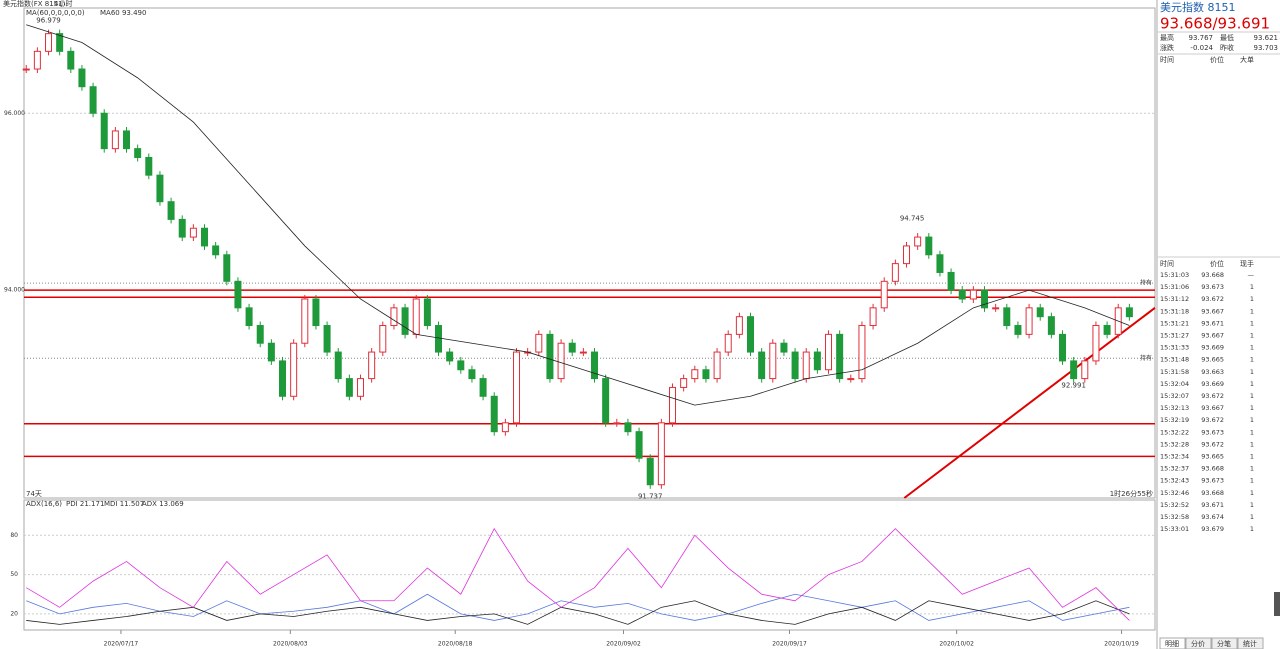  What do you see at coordinates (1167, 37) in the screenshot?
I see `quote-cell: 最高` at bounding box center [1167, 37].